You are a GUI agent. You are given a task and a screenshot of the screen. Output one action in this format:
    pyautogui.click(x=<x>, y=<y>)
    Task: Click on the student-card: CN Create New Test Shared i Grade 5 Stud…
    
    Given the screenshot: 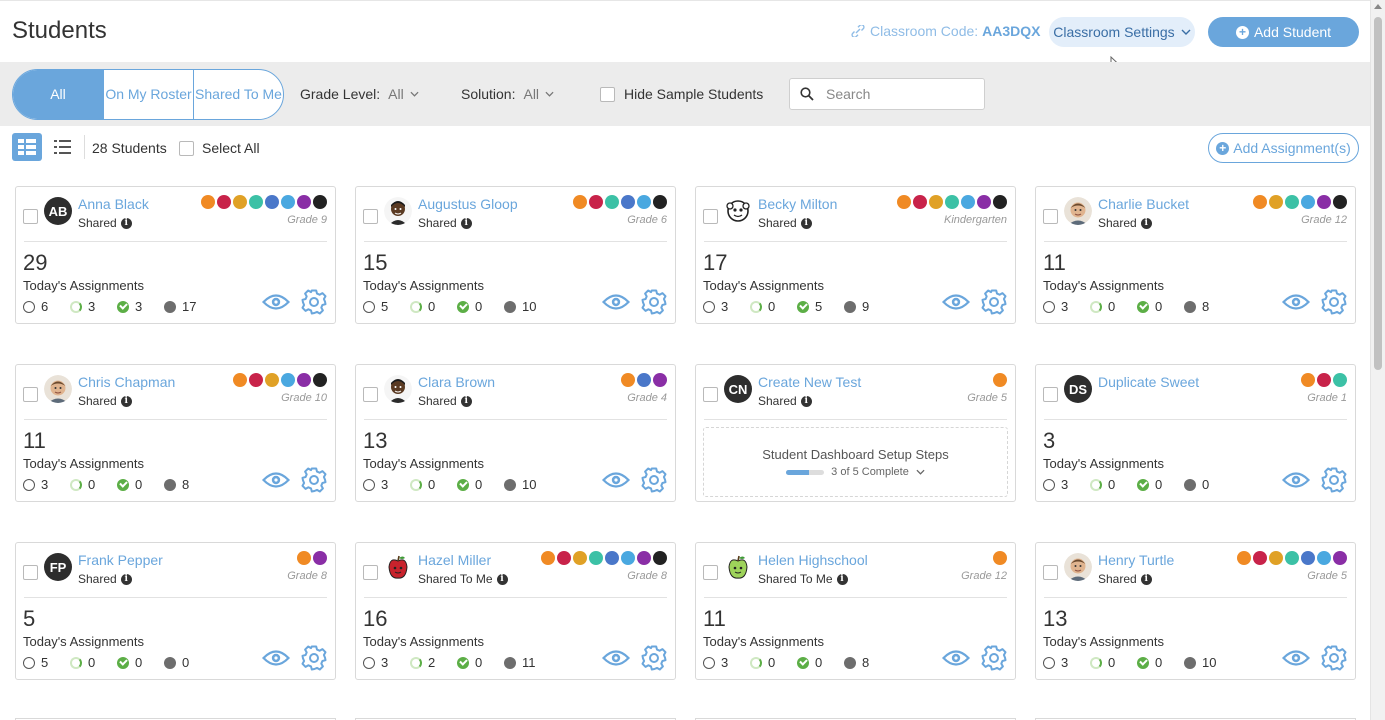 What is the action you would take?
    pyautogui.click(x=855, y=433)
    